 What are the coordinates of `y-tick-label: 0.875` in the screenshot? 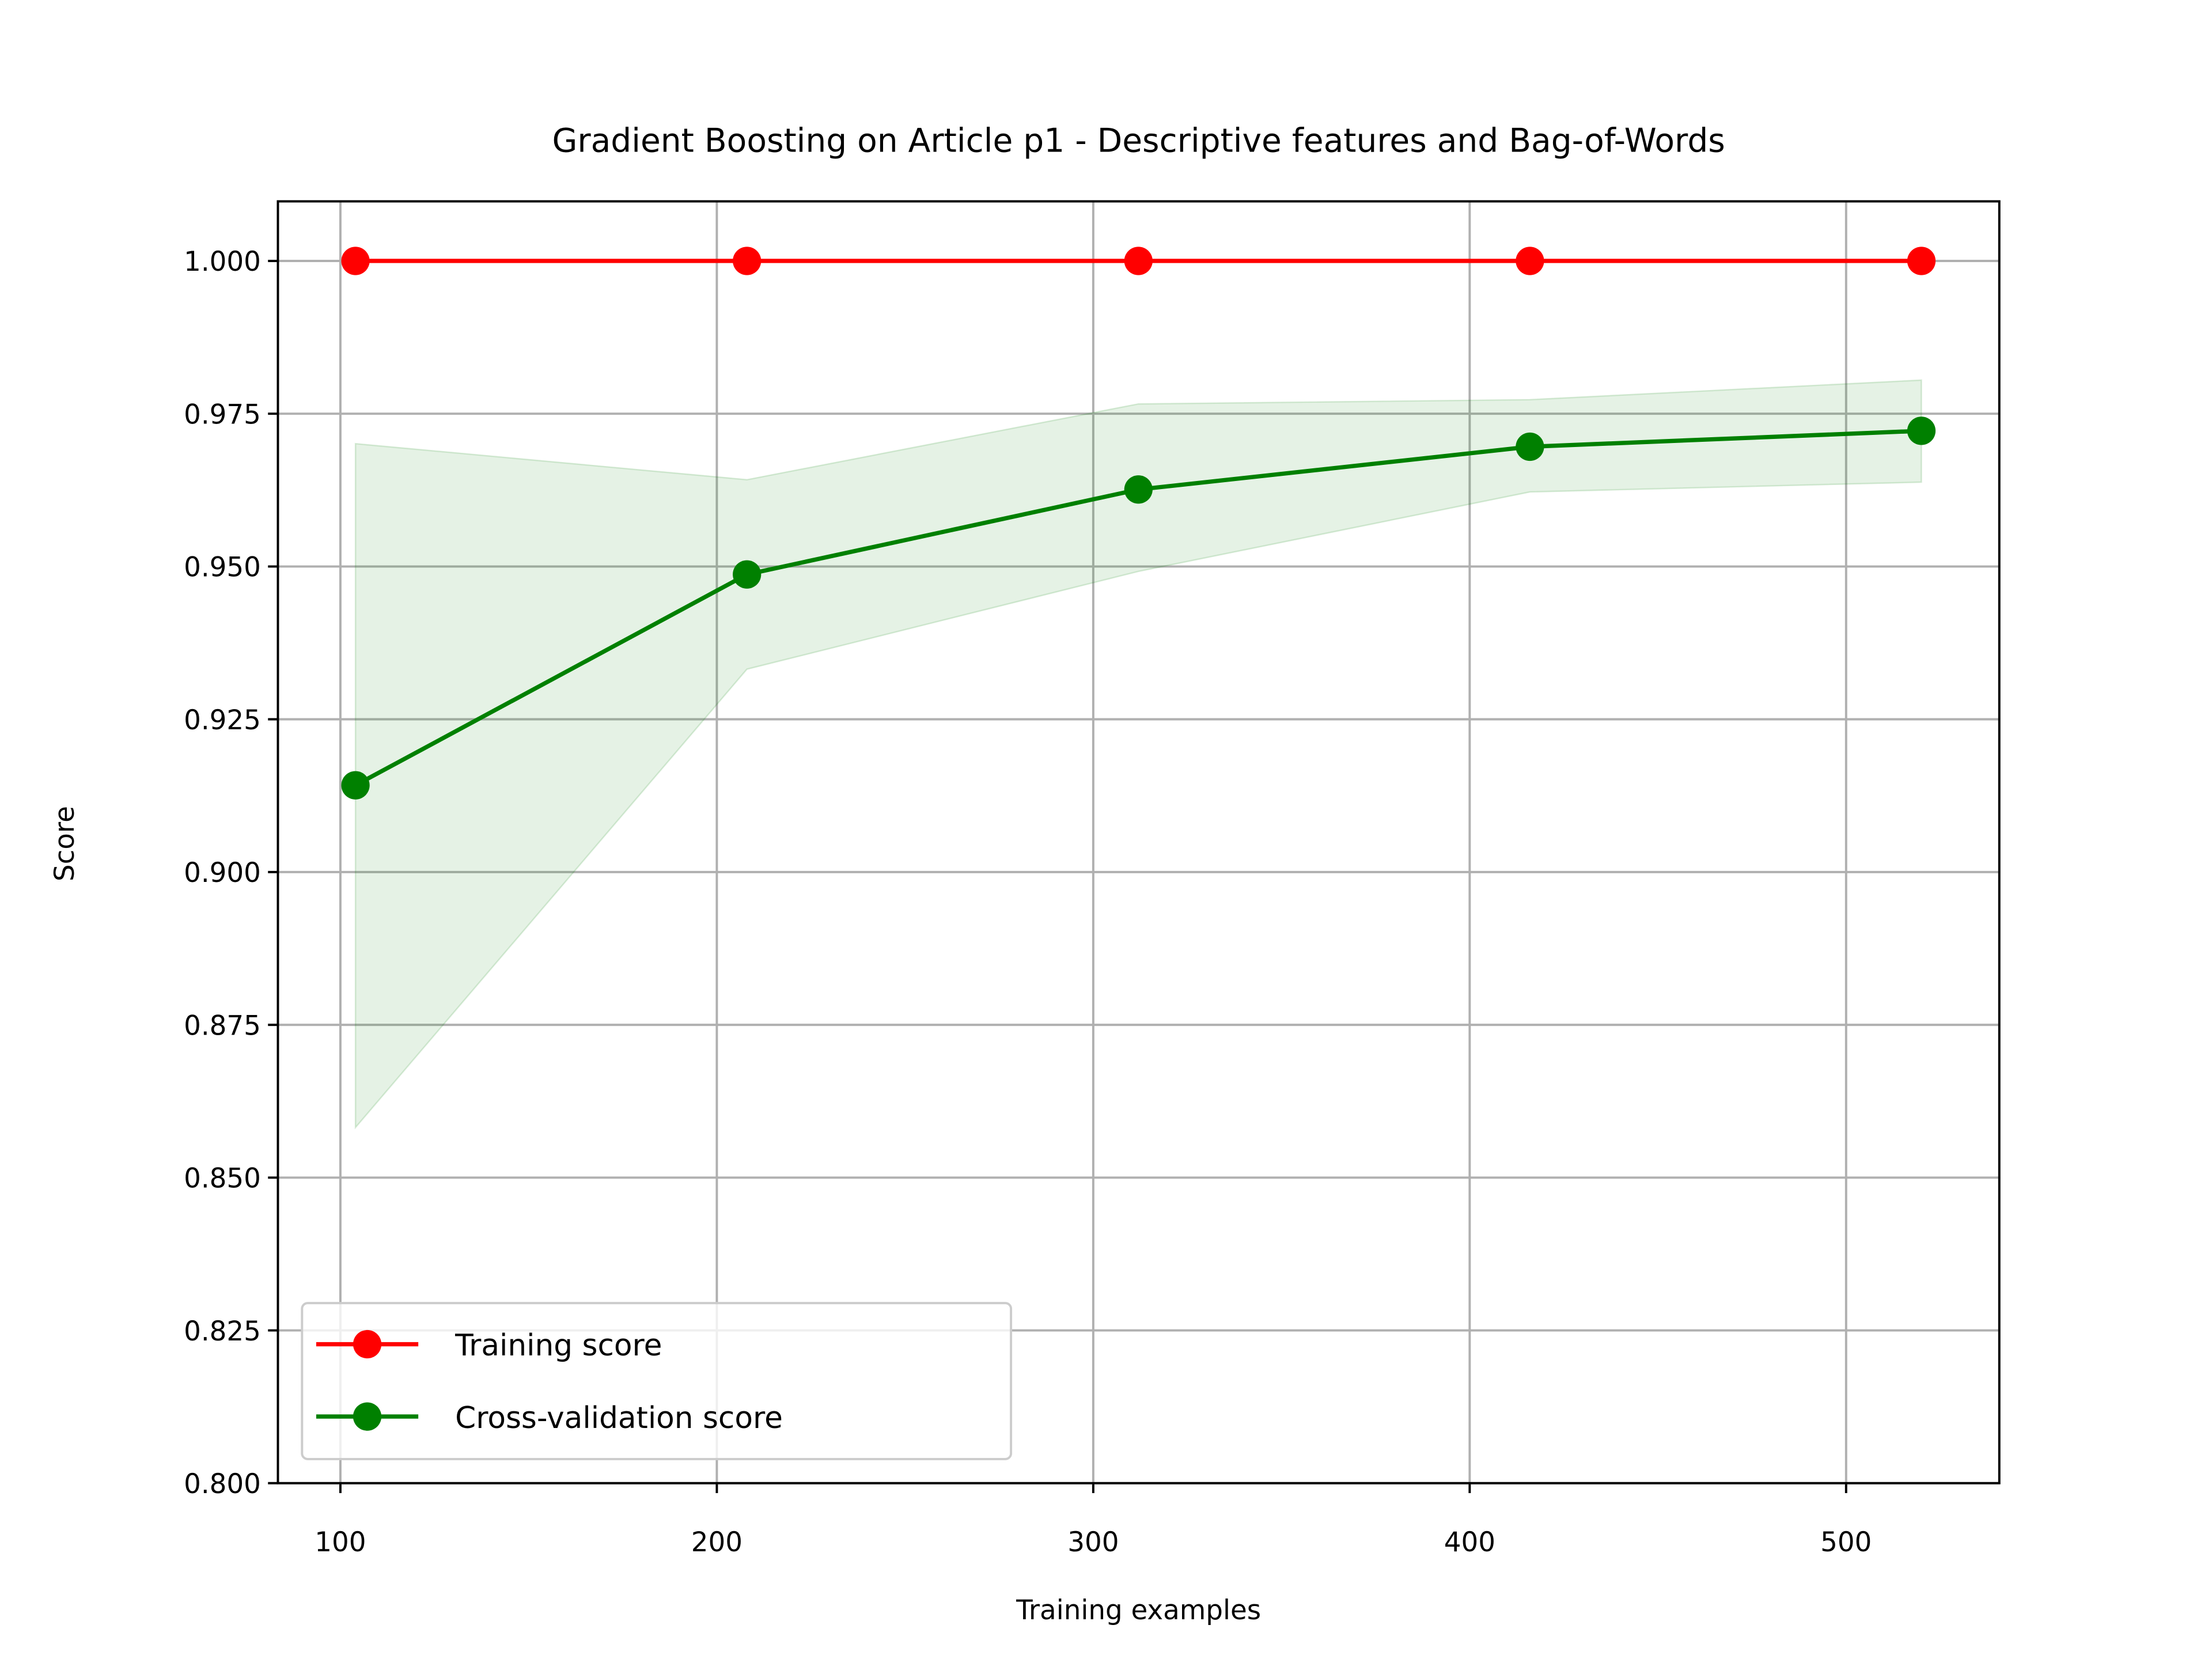 It's located at (222, 1025).